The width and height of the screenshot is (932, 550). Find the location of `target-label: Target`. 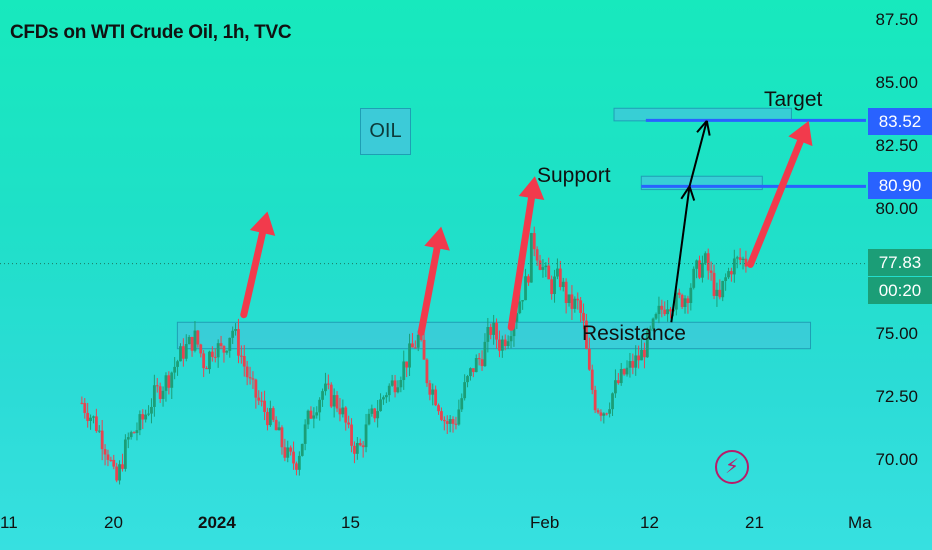

target-label: Target is located at coordinates (793, 99).